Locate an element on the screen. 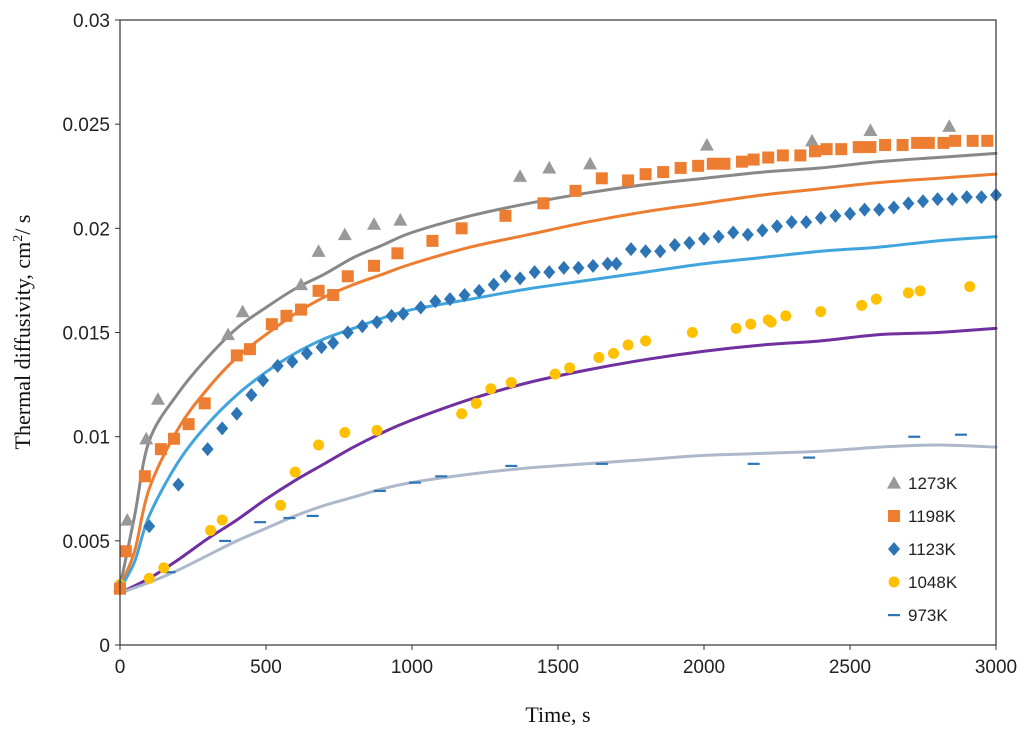  y-tick-label: 0.005 is located at coordinates (86, 542).